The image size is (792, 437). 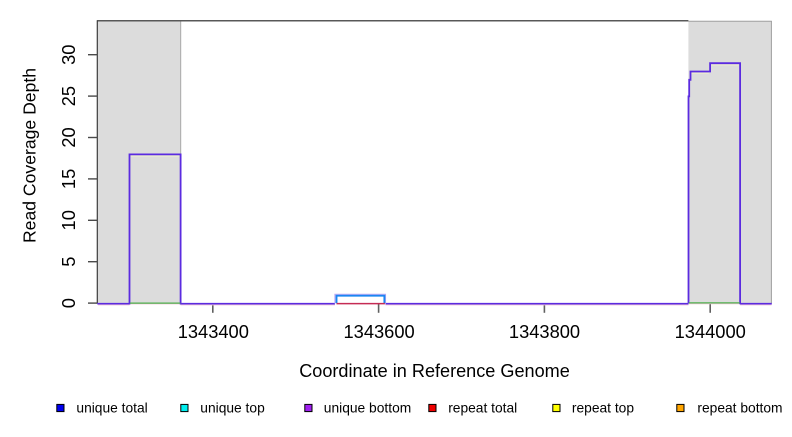 I want to click on svg-text: repeat bottom, so click(x=739, y=407).